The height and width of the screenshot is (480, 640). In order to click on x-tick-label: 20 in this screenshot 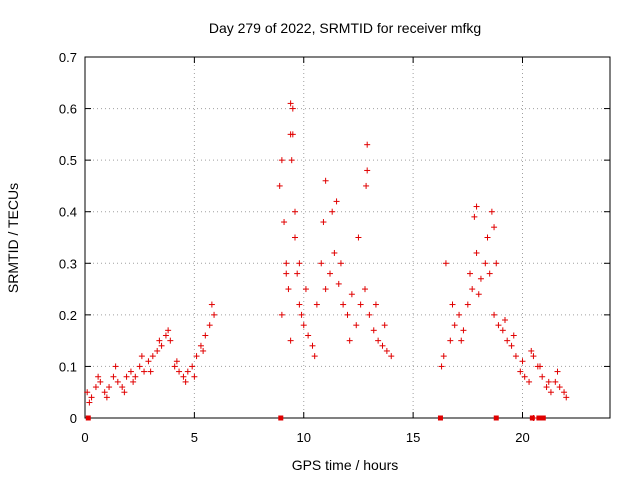, I will do `click(522, 437)`.